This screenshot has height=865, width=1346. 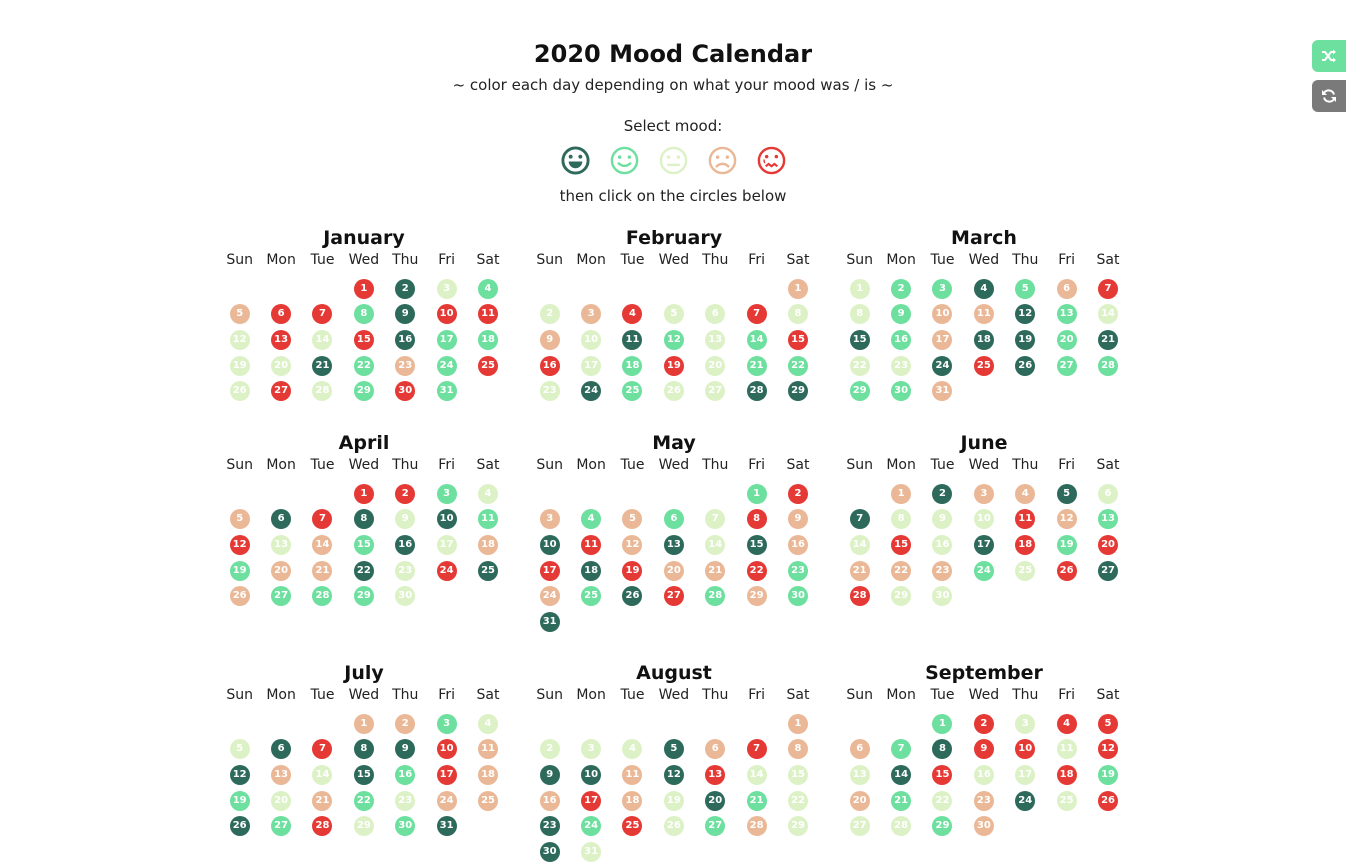 I want to click on day-circle: 4, so click(x=488, y=493).